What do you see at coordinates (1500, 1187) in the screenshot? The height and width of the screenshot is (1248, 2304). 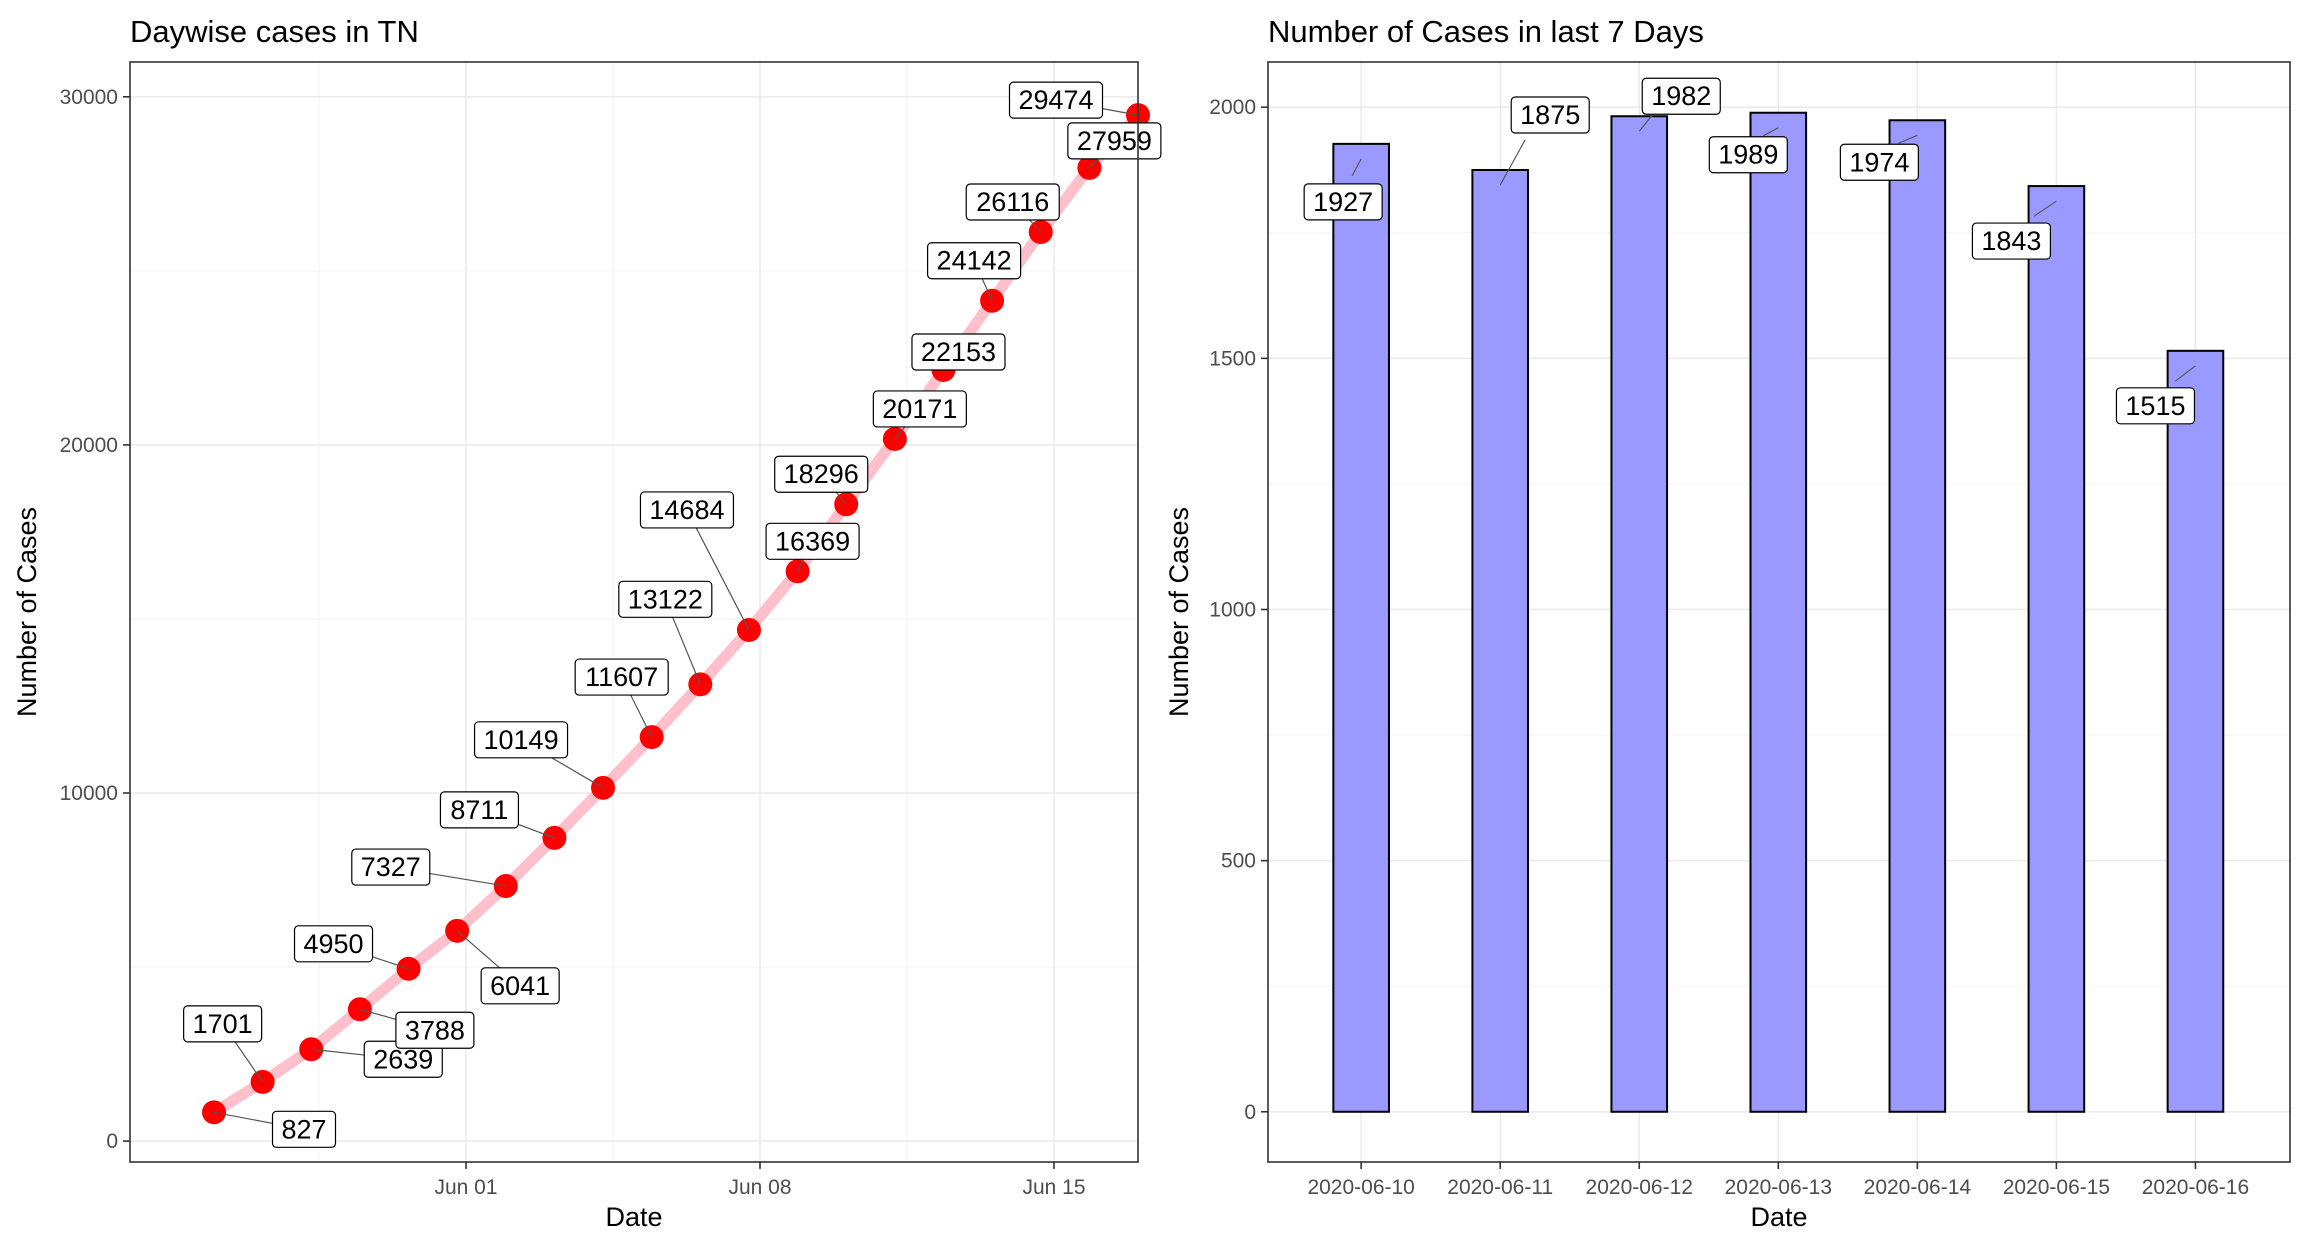 I see `x-tick-label: 2020-06-11` at bounding box center [1500, 1187].